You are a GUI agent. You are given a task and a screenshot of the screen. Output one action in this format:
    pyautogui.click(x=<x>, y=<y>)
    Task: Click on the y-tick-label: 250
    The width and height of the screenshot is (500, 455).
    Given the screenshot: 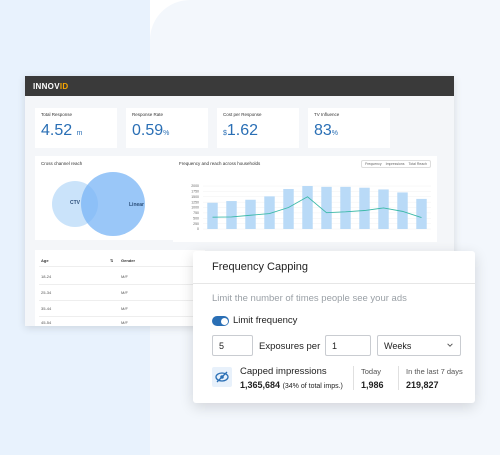 What is the action you would take?
    pyautogui.click(x=196, y=224)
    